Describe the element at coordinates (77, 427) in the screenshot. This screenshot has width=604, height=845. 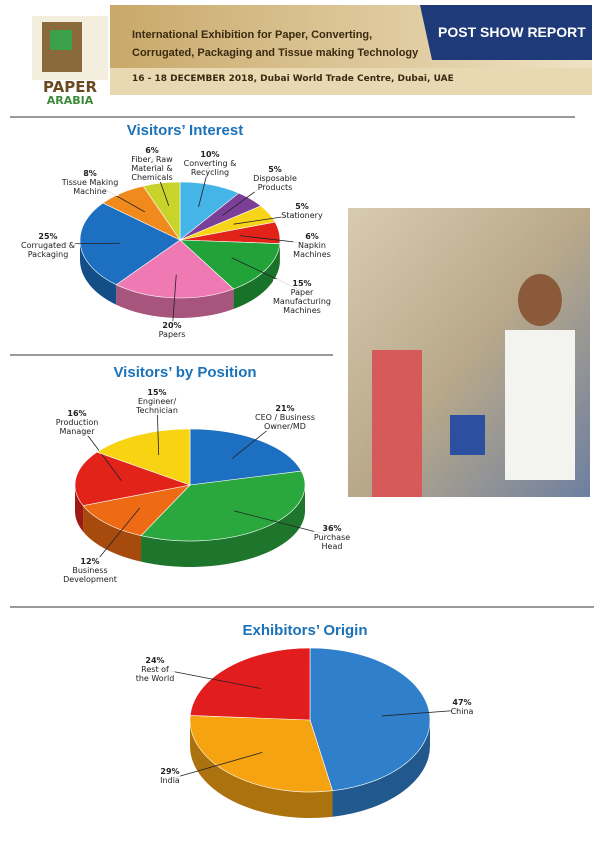
I see `category-label: Production Manager` at that location.